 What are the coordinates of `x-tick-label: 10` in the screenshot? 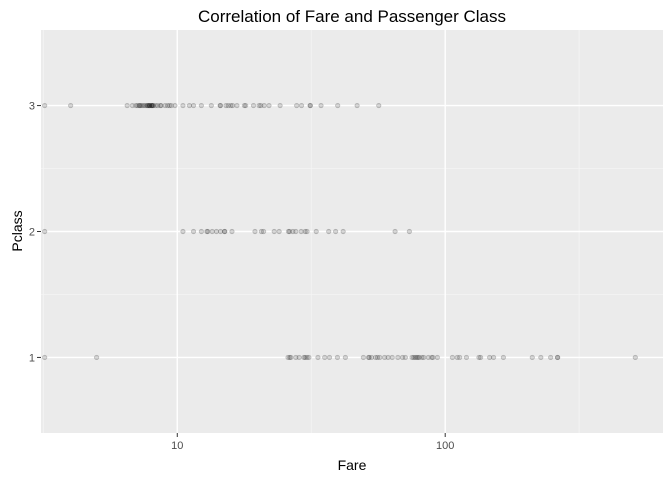 It's located at (177, 446).